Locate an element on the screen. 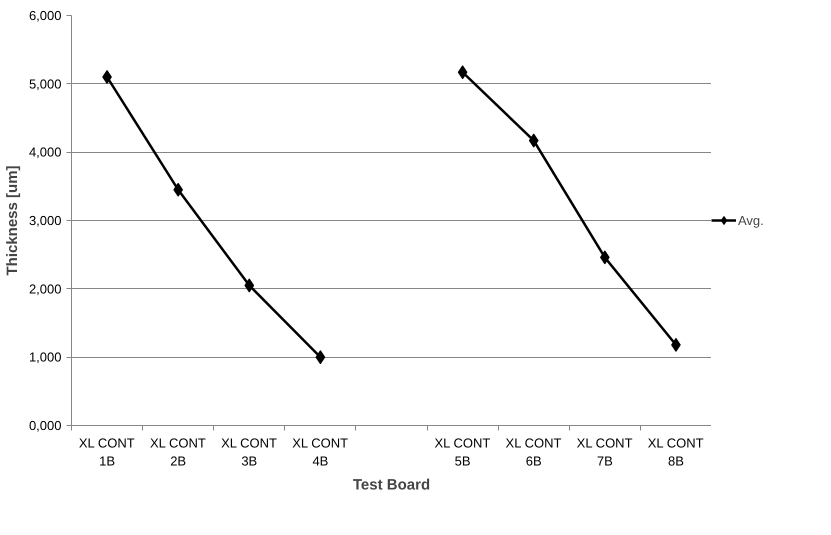 The image size is (831, 535). y-tick-label: 1,000 is located at coordinates (45, 357).